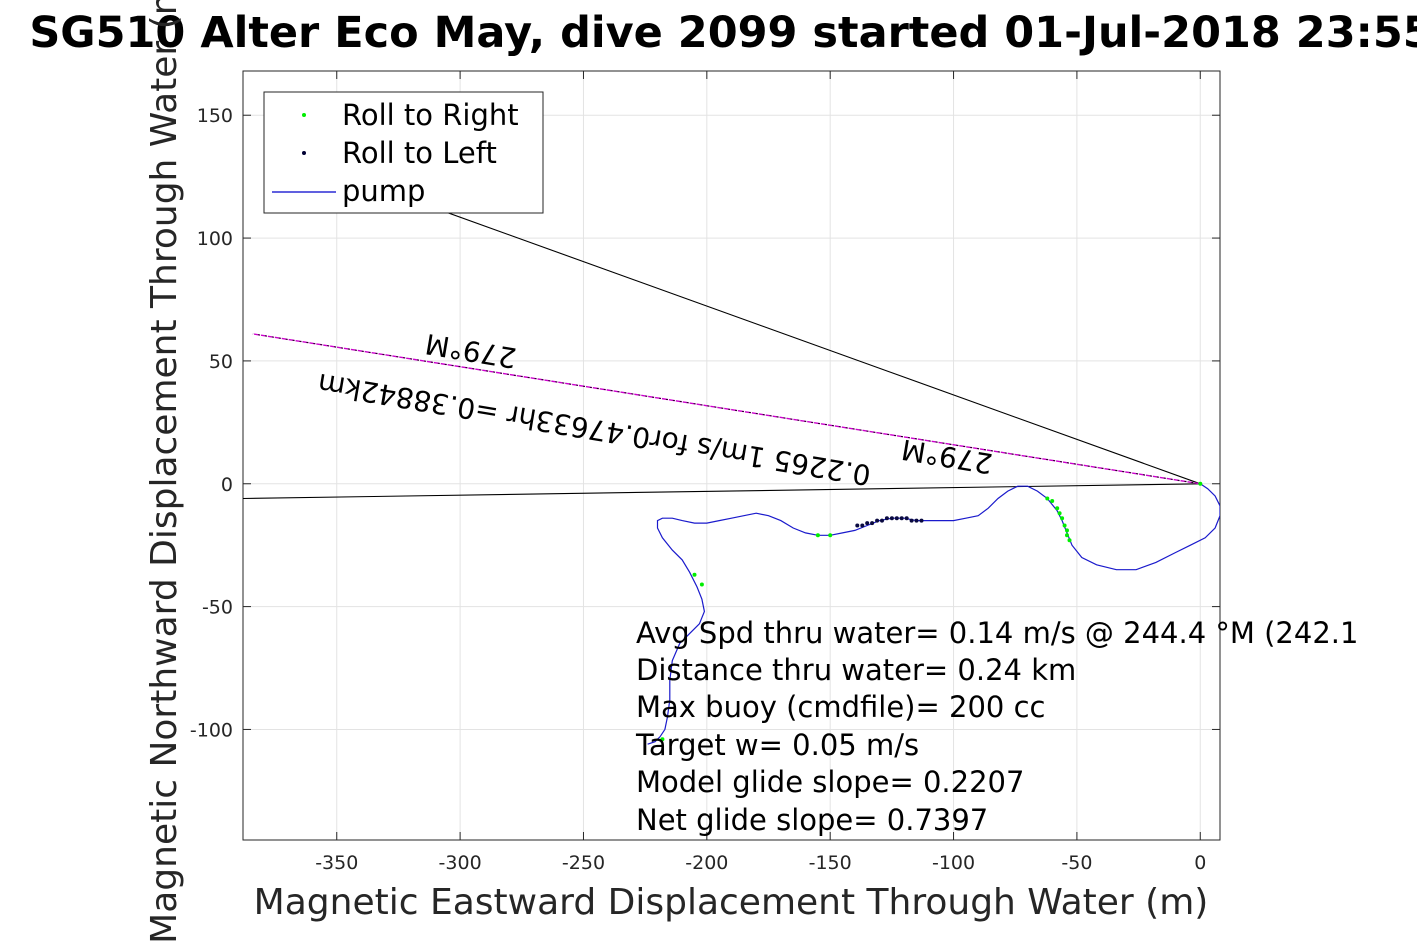 The width and height of the screenshot is (1417, 945). What do you see at coordinates (211, 423) in the screenshot?
I see `y-tick-labels: 150 100 50 0 -50 -100` at bounding box center [211, 423].